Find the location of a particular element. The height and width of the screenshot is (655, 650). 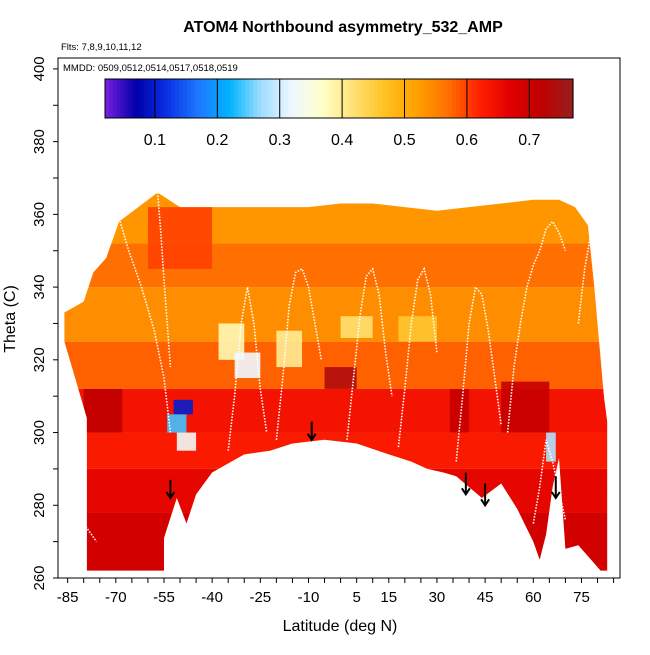

colorbar-tick-label: 0.6 is located at coordinates (467, 140).